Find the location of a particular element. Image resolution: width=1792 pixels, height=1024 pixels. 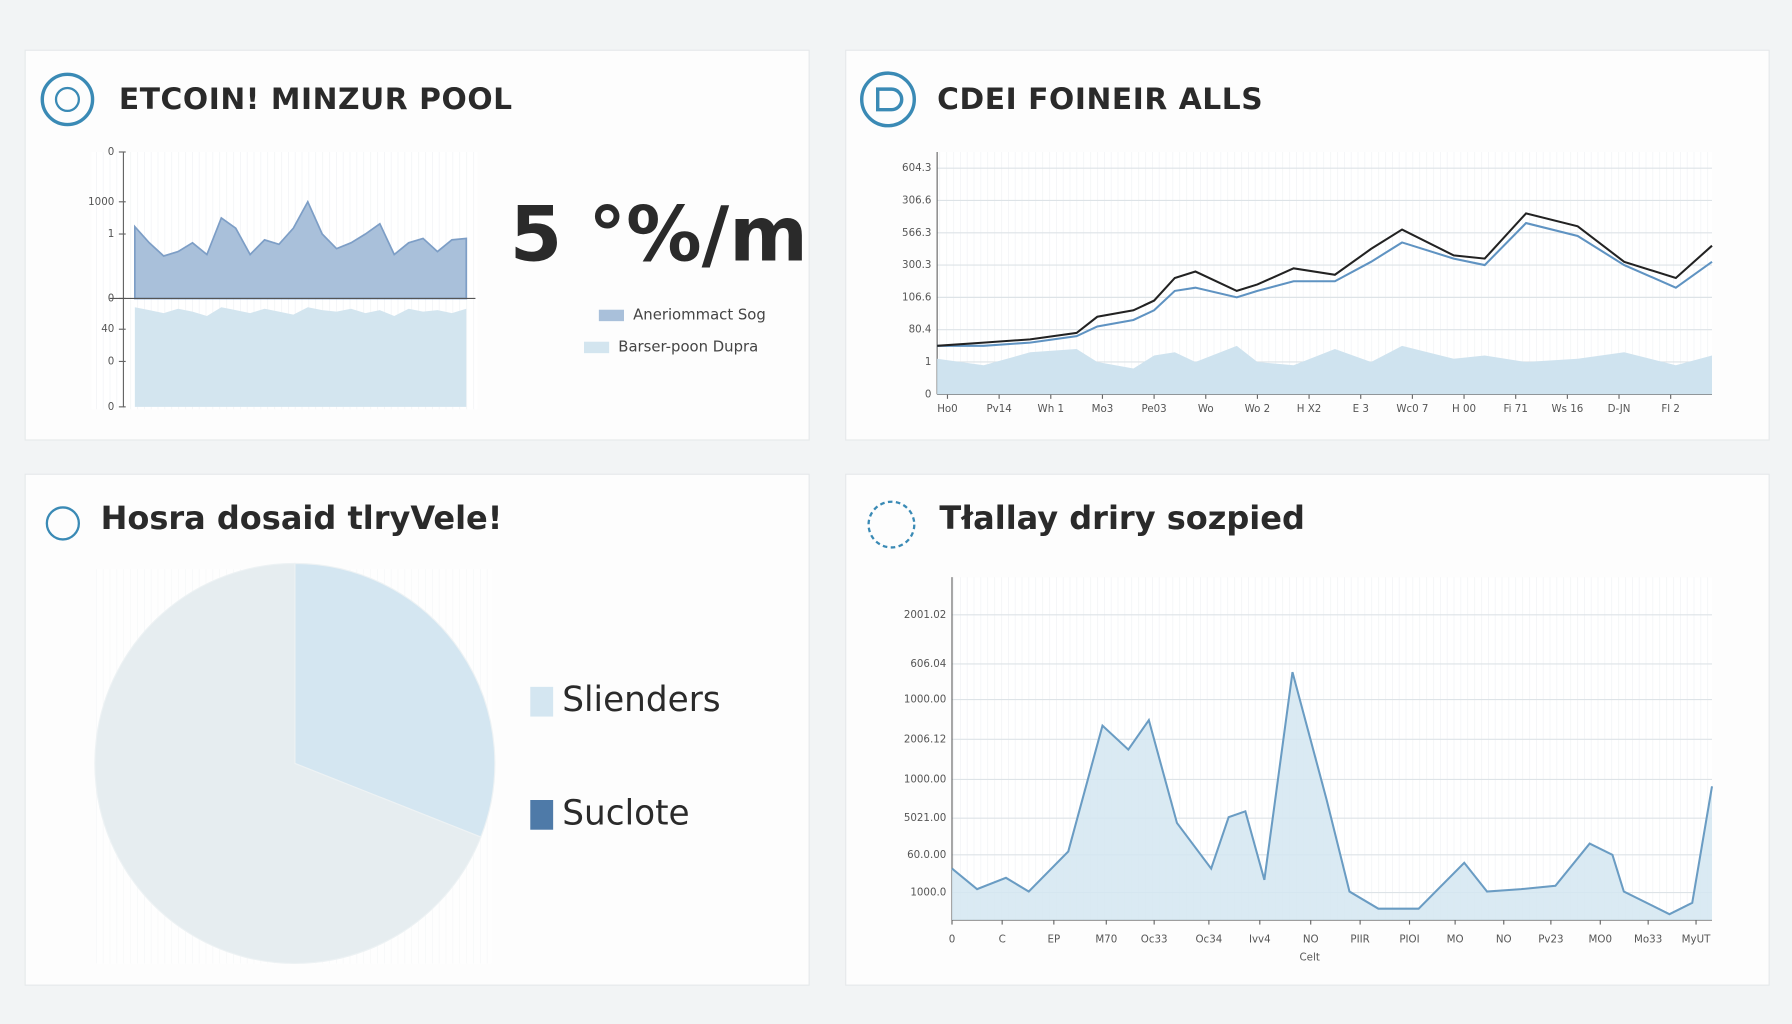

x-tick-label: MO is located at coordinates (1455, 939).